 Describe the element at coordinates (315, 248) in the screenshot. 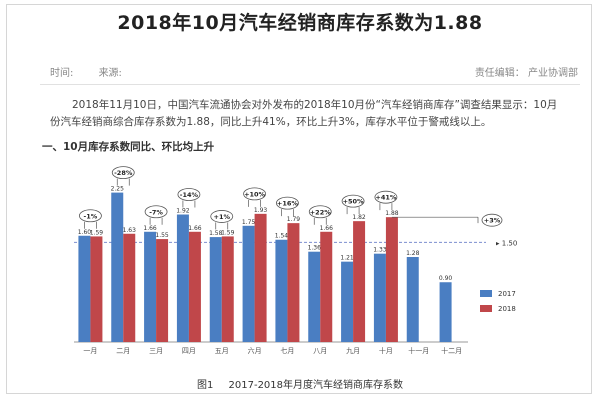

I see `bar-value-label-2017-8: 1.36` at that location.